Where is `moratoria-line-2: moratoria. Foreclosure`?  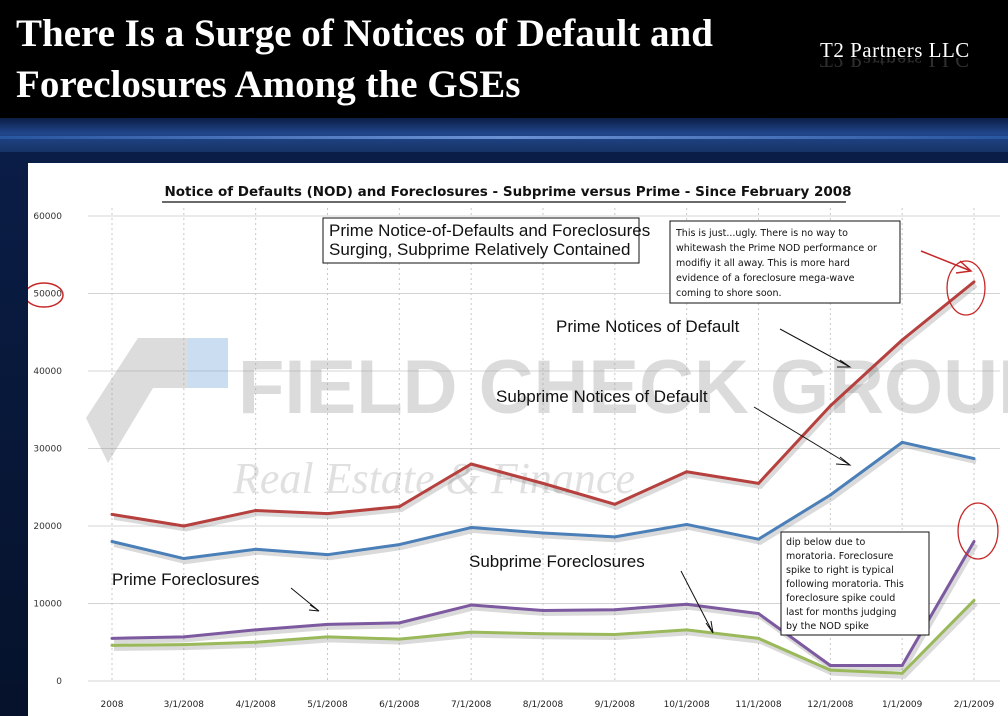
moratoria-line-2: moratoria. Foreclosure is located at coordinates (840, 556).